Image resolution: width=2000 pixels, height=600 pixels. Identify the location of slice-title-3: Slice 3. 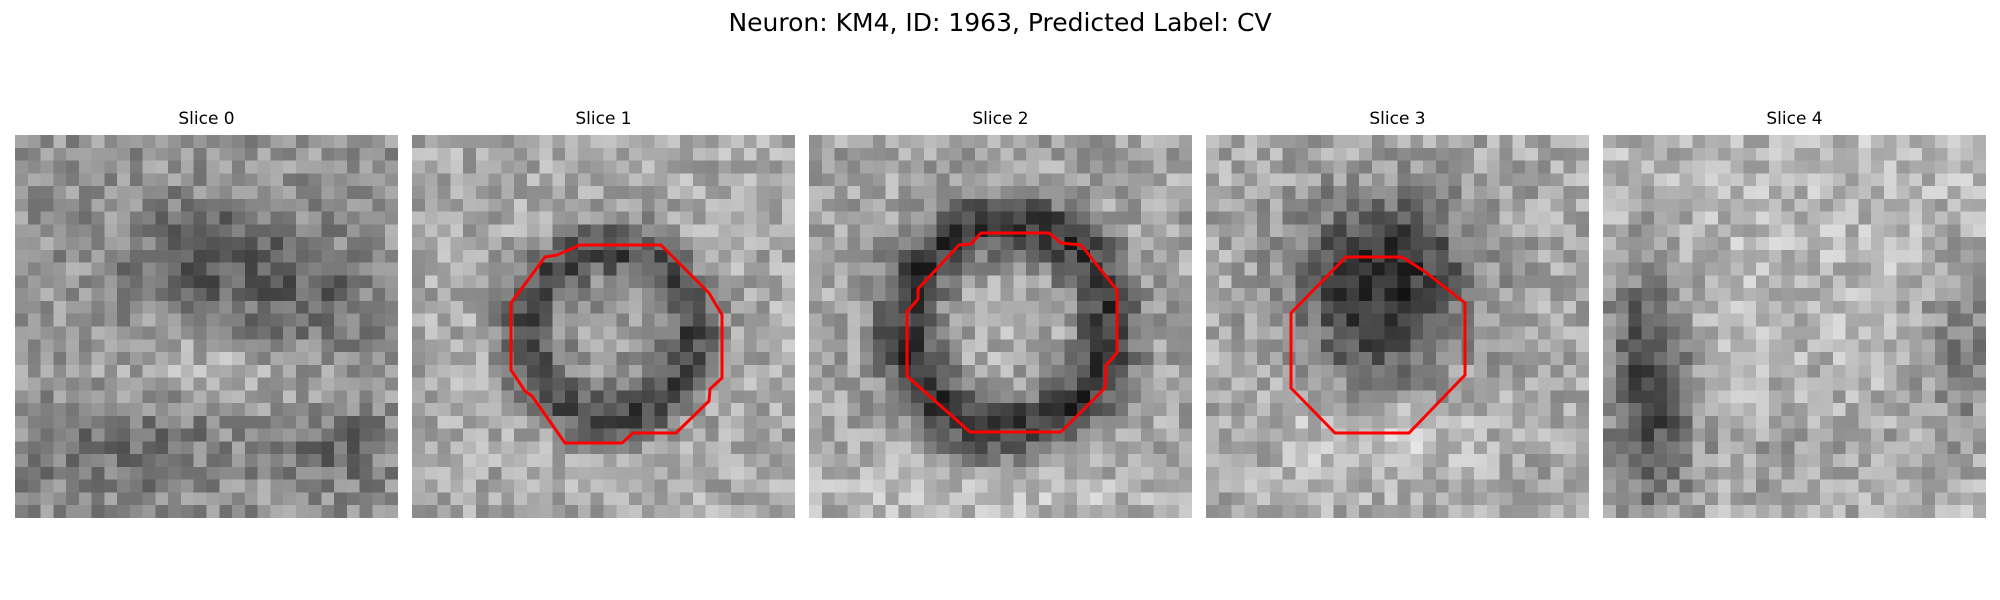
(1397, 119).